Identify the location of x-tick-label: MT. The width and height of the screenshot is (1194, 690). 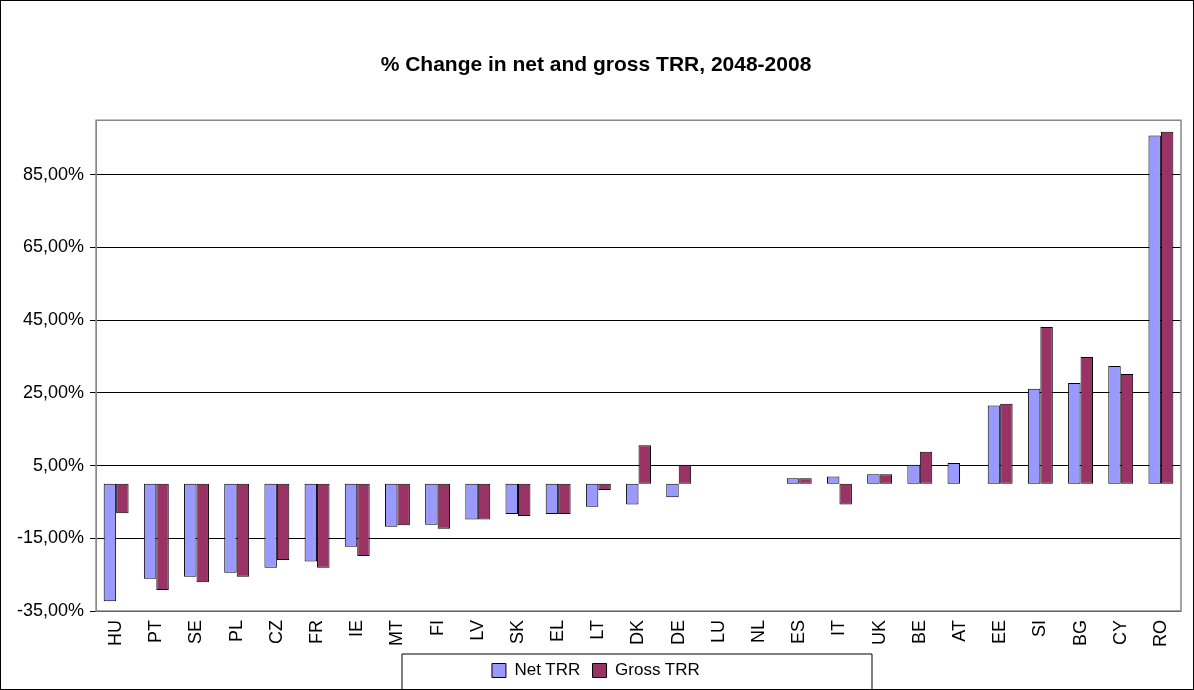
(396, 633).